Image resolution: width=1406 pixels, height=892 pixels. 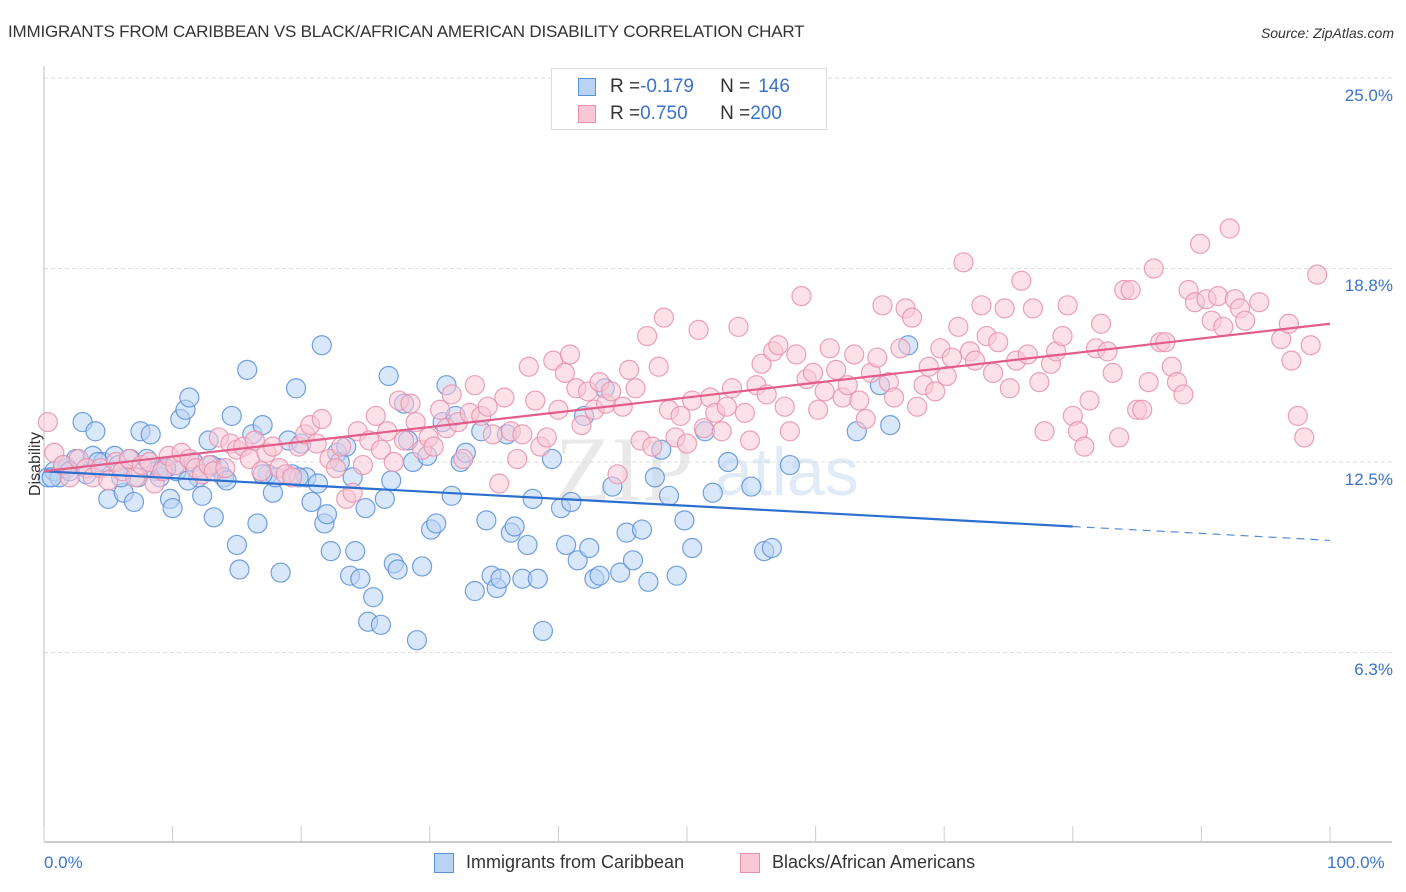 I want to click on legend-item-caribbean: Immigrants from Caribbean, so click(x=559, y=862).